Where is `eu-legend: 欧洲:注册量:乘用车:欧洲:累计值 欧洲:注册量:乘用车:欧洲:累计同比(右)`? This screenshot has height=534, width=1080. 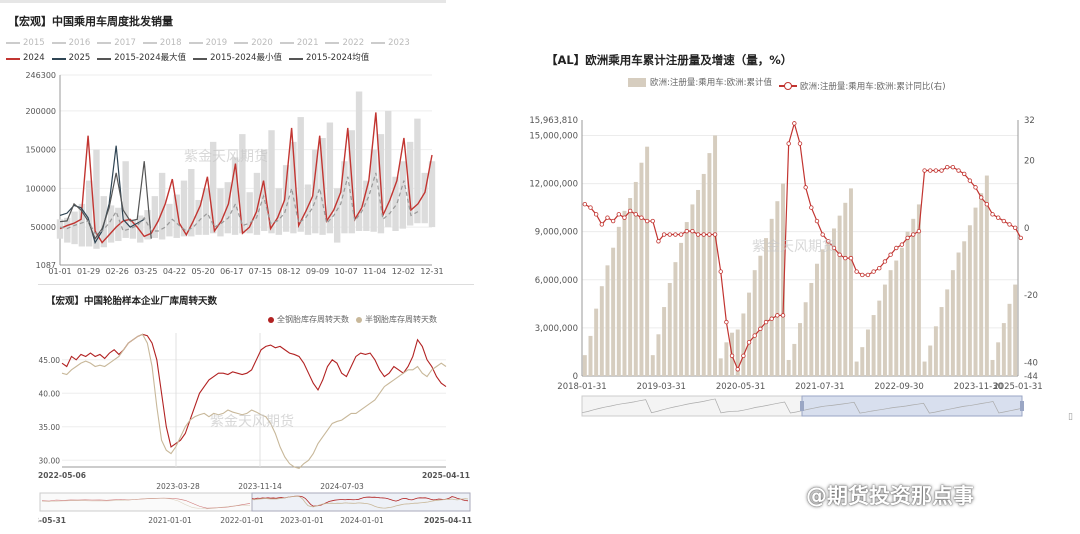 eu-legend: 欧洲:注册量:乘用车:欧洲:累计值 欧洲:注册量:乘用车:欧洲:累计同比(右) is located at coordinates (790, 84).